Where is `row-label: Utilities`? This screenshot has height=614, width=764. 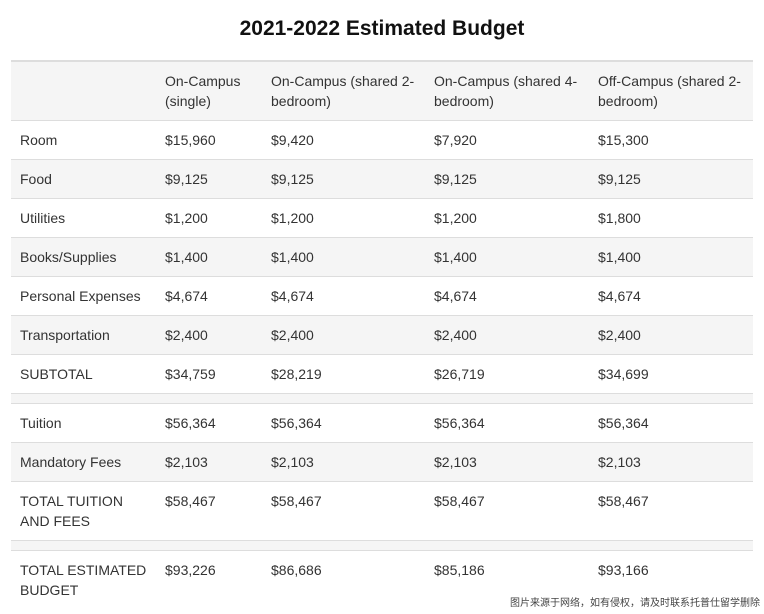
row-label: Utilities is located at coordinates (83, 218).